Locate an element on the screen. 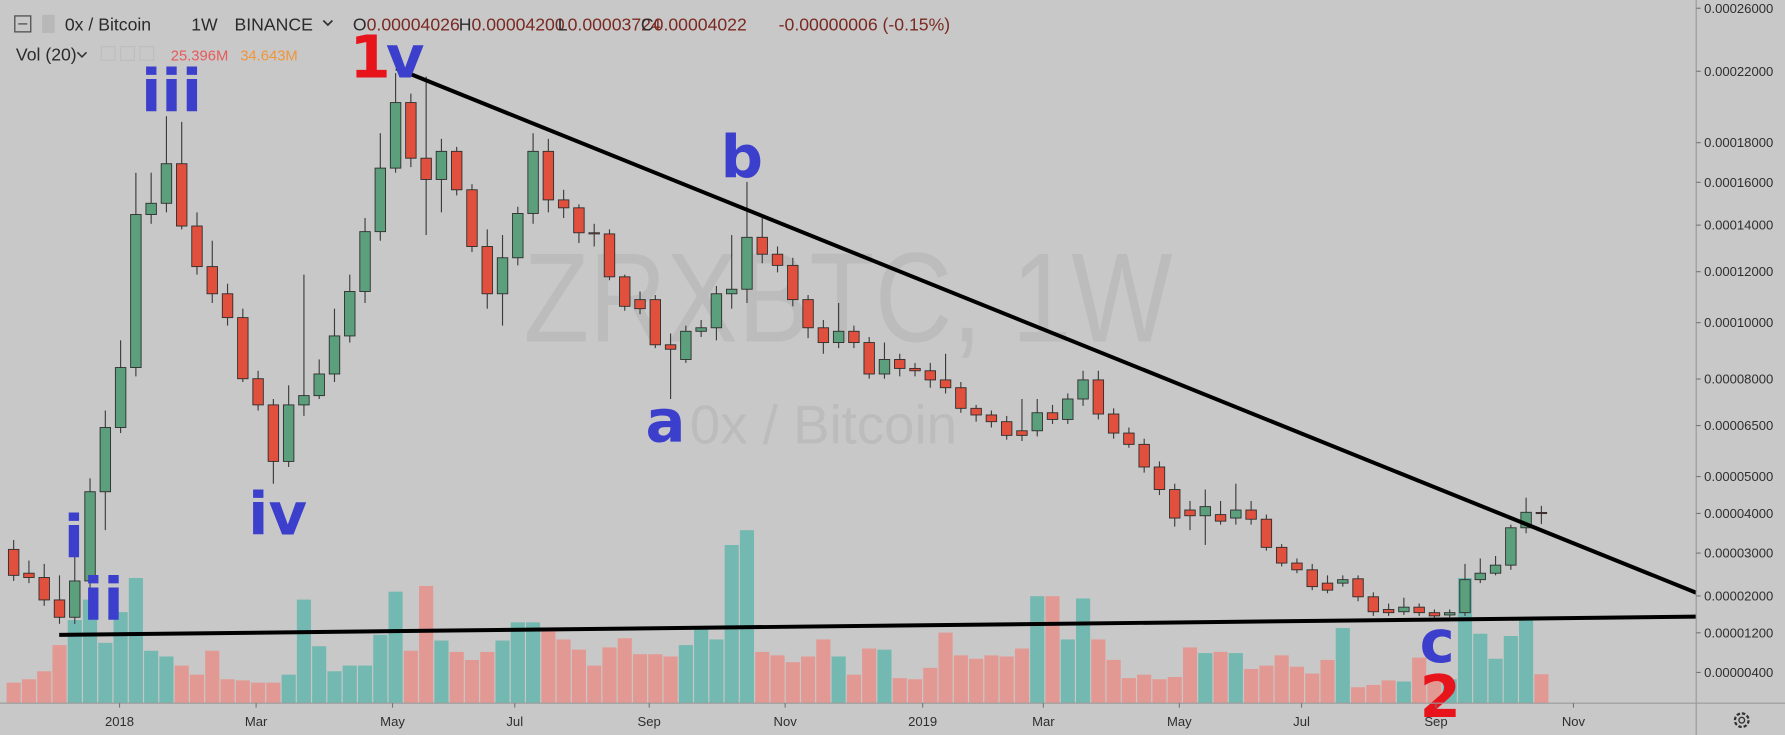 This screenshot has height=735, width=1785. volume-indicator: Vol (20) is located at coordinates (46, 54).